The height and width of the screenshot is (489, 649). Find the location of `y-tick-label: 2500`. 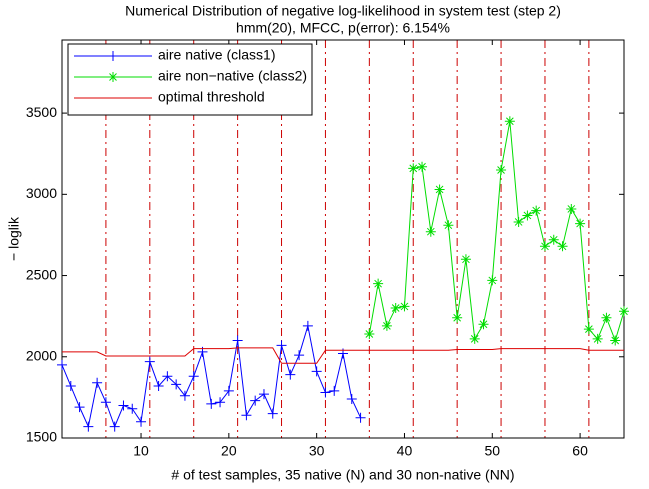

y-tick-label: 2500 is located at coordinates (41, 274).